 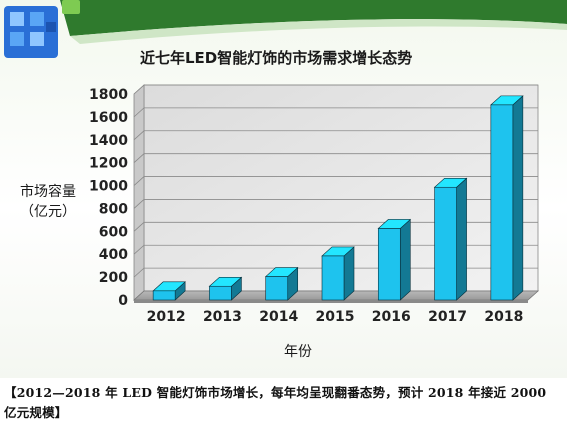 I want to click on x-tick-label: 2012, so click(x=166, y=317).